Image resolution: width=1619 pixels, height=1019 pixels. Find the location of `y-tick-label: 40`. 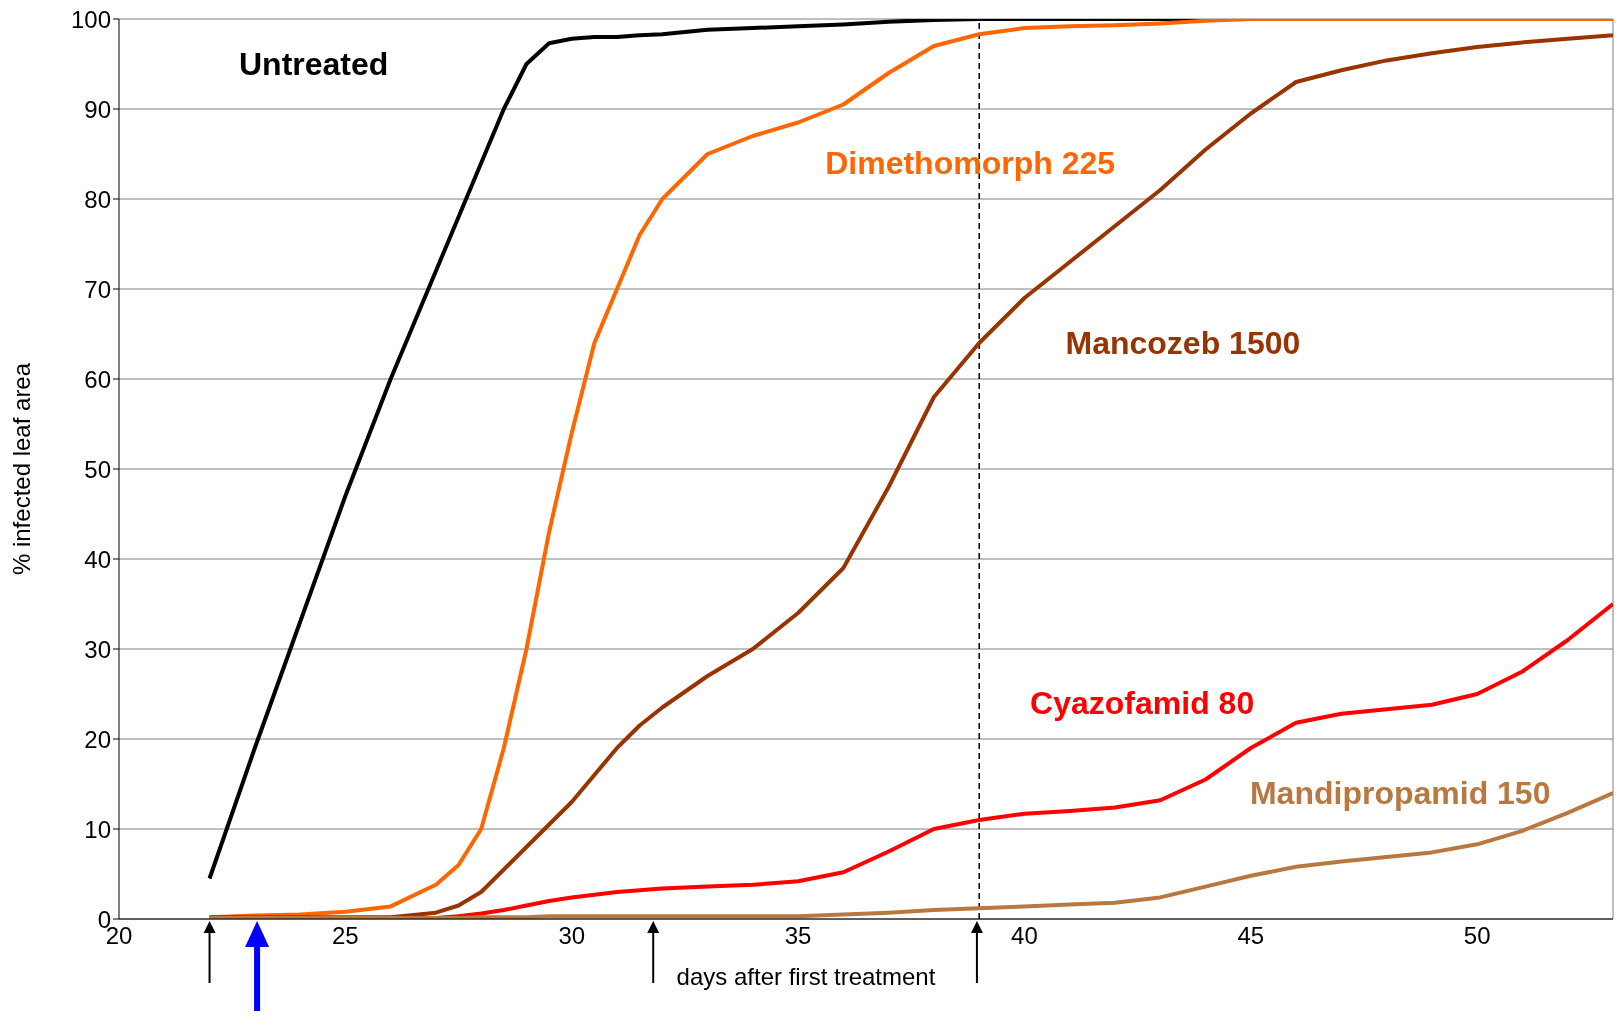

y-tick-label: 40 is located at coordinates (97, 559).